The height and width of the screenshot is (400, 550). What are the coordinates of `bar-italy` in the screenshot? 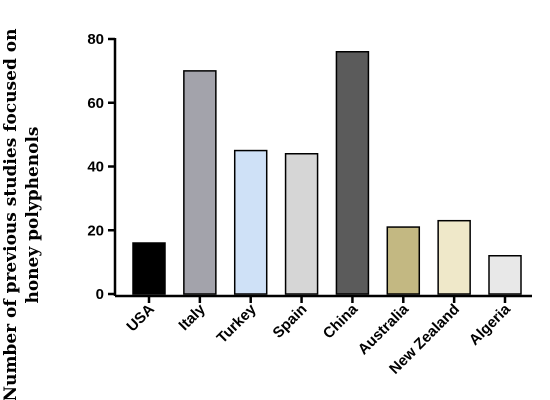 It's located at (200, 182).